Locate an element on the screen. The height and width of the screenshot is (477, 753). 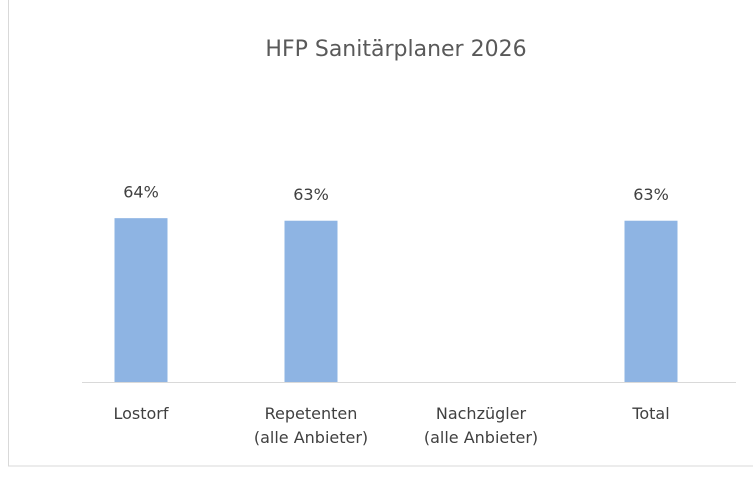
x-tick-label: Repetenten (alle Anbieter) is located at coordinates (311, 425).